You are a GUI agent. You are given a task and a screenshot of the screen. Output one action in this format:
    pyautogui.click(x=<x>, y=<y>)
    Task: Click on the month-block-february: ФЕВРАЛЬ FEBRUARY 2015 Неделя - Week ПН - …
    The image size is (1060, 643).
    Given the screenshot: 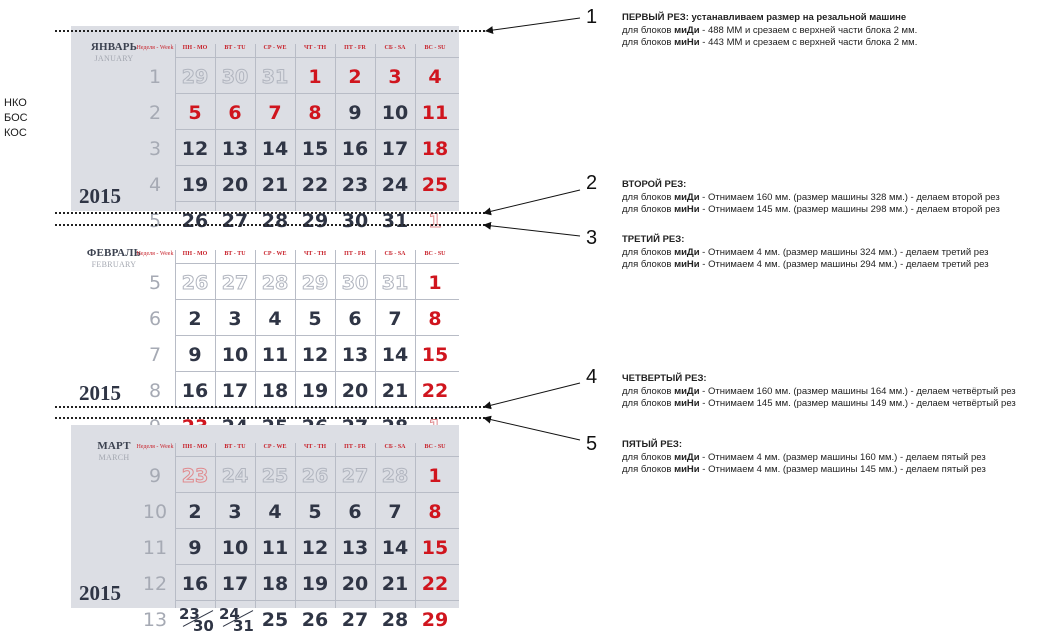 What is the action you would take?
    pyautogui.click(x=265, y=335)
    